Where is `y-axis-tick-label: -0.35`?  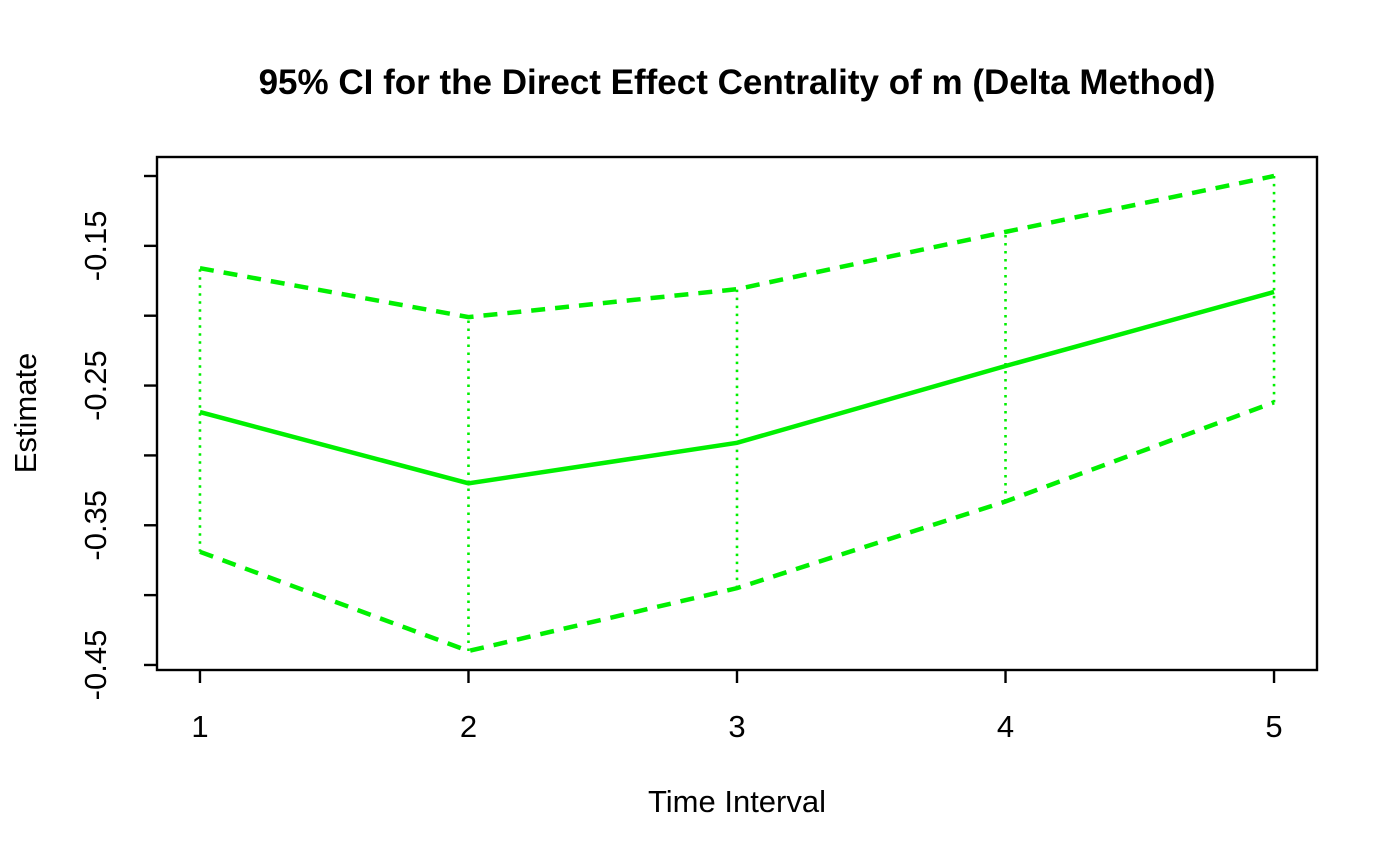 y-axis-tick-label: -0.35 is located at coordinates (95, 525).